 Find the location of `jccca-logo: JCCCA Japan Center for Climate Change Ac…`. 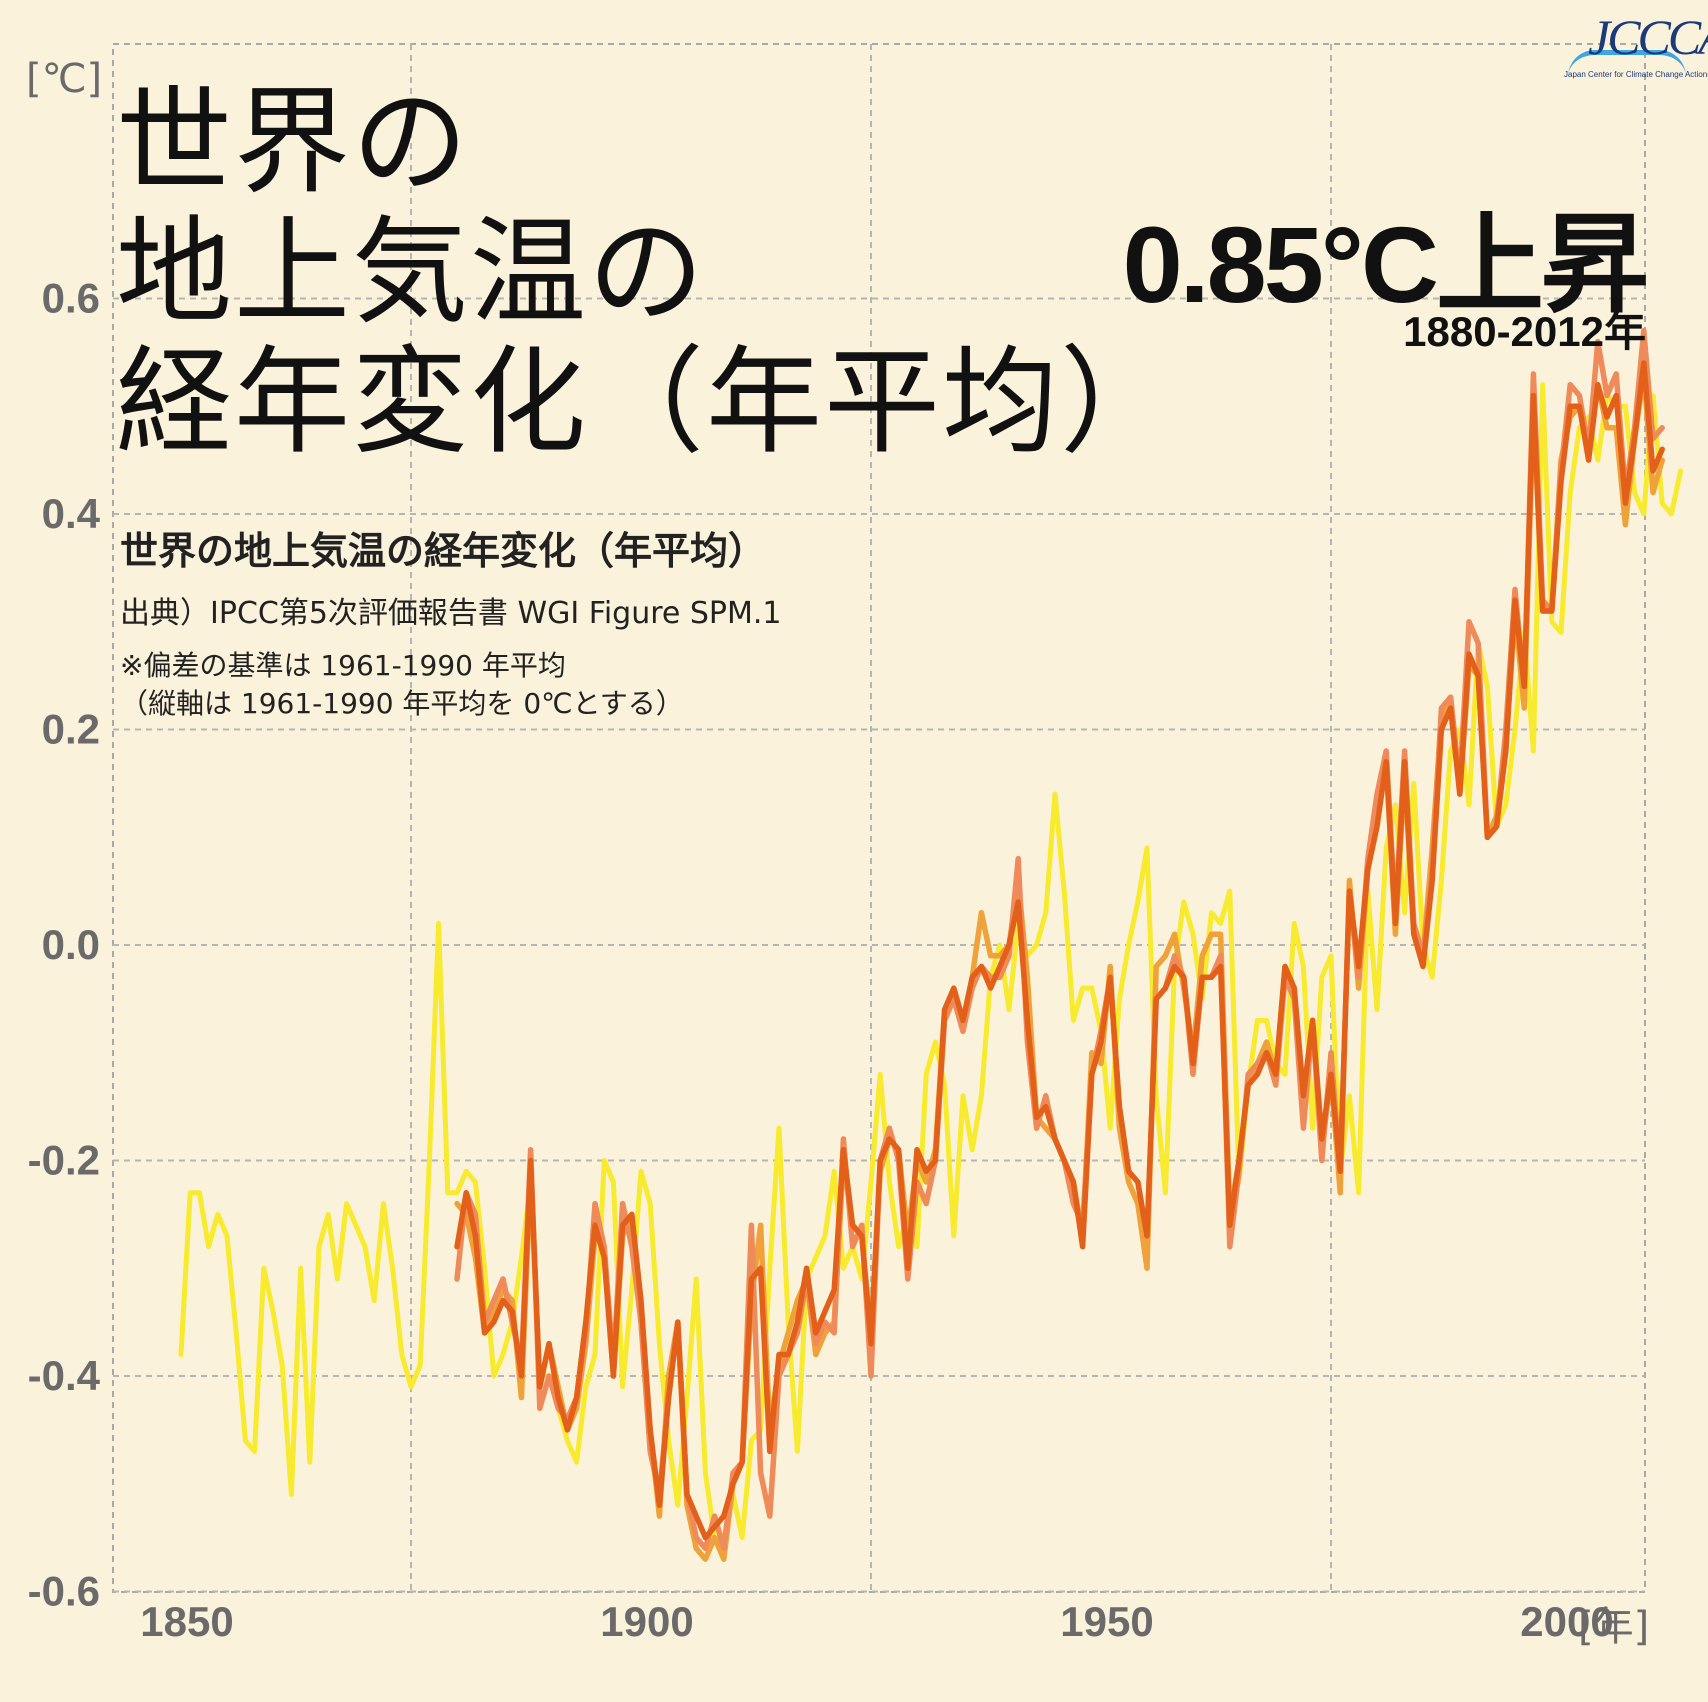

jccca-logo: JCCCA Japan Center for Climate Change Ac… is located at coordinates (1634, 46).